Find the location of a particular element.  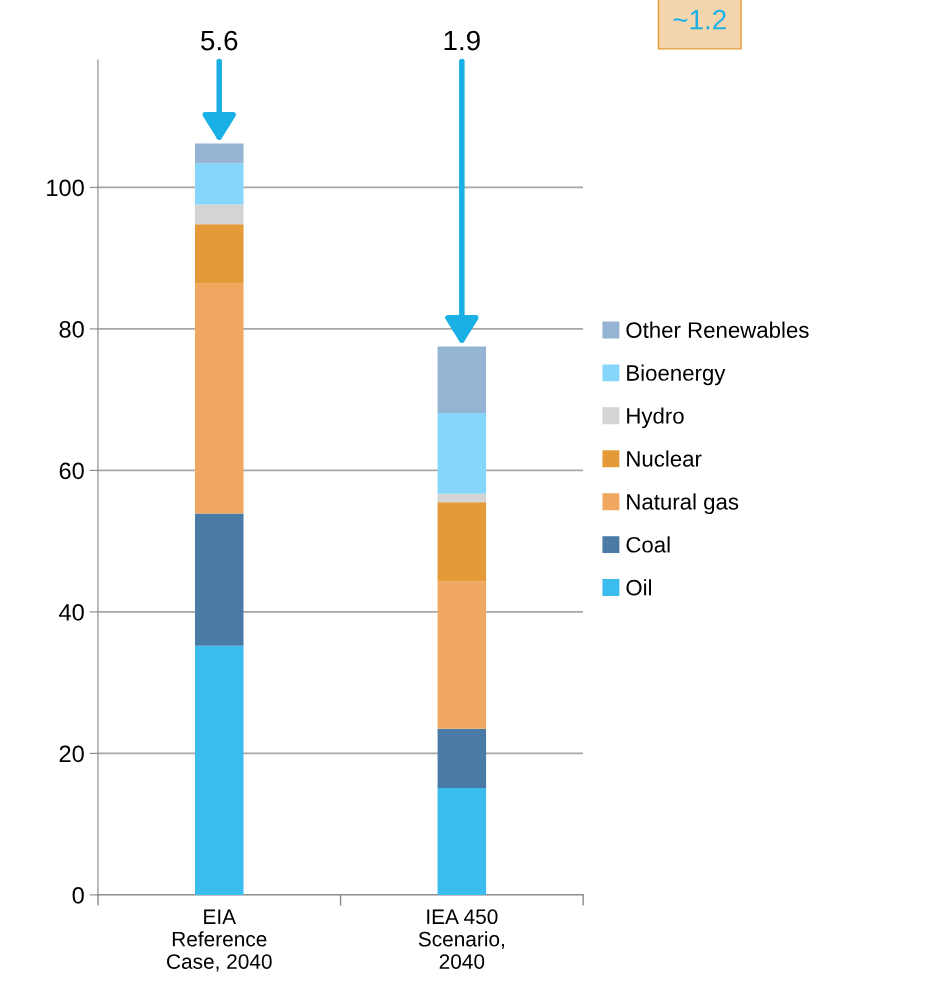

x-tick-label: IEA 450 Scenario, 2040 is located at coordinates (461, 939).